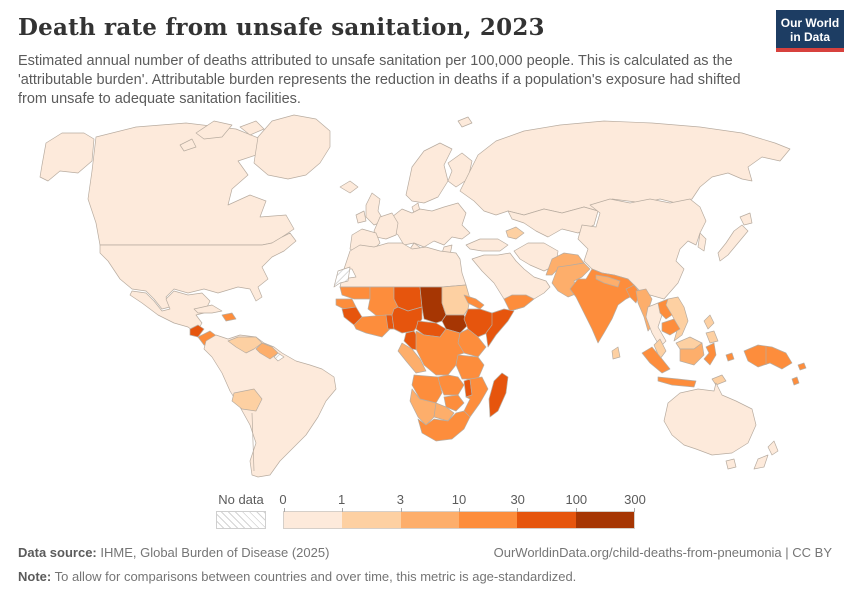  Describe the element at coordinates (197, 331) in the screenshot. I see `country-guatemala` at that location.